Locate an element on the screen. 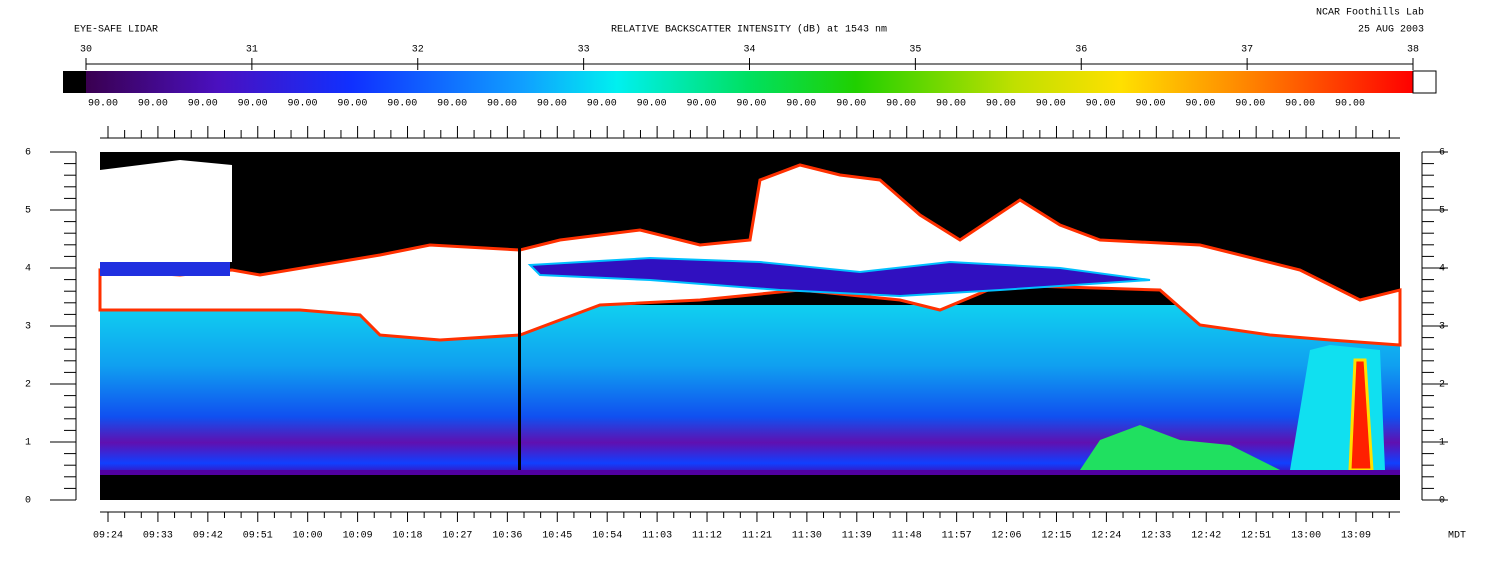  x-tick-label: 10:27 is located at coordinates (457, 536).